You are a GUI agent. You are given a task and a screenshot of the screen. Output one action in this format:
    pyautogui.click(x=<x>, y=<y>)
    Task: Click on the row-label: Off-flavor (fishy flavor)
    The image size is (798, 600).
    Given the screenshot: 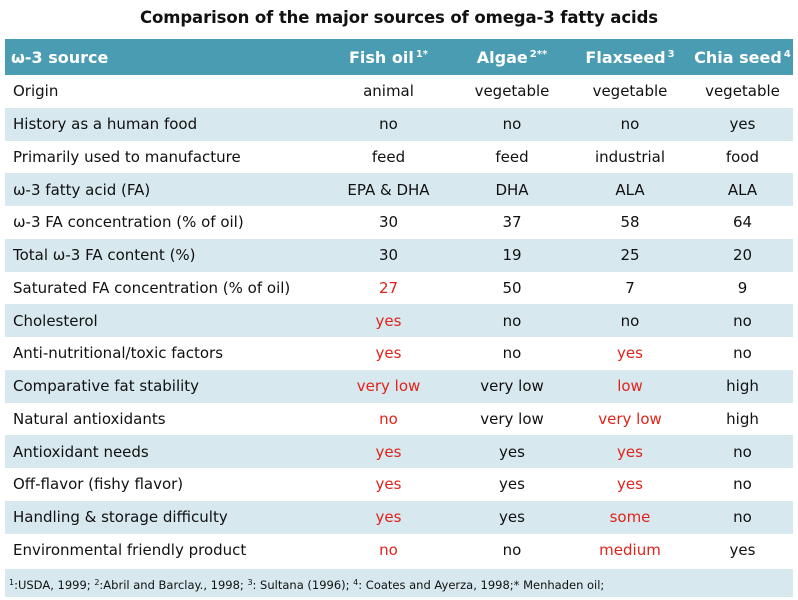 What is the action you would take?
    pyautogui.click(x=98, y=484)
    